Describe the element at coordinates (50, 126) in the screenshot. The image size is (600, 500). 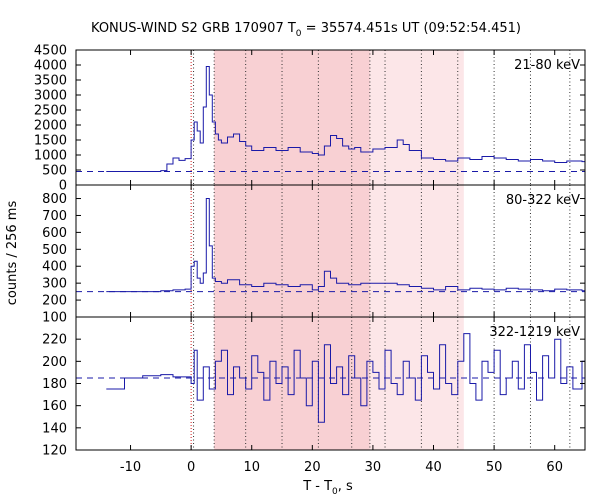
I see `y-tick-label: 2000` at that location.